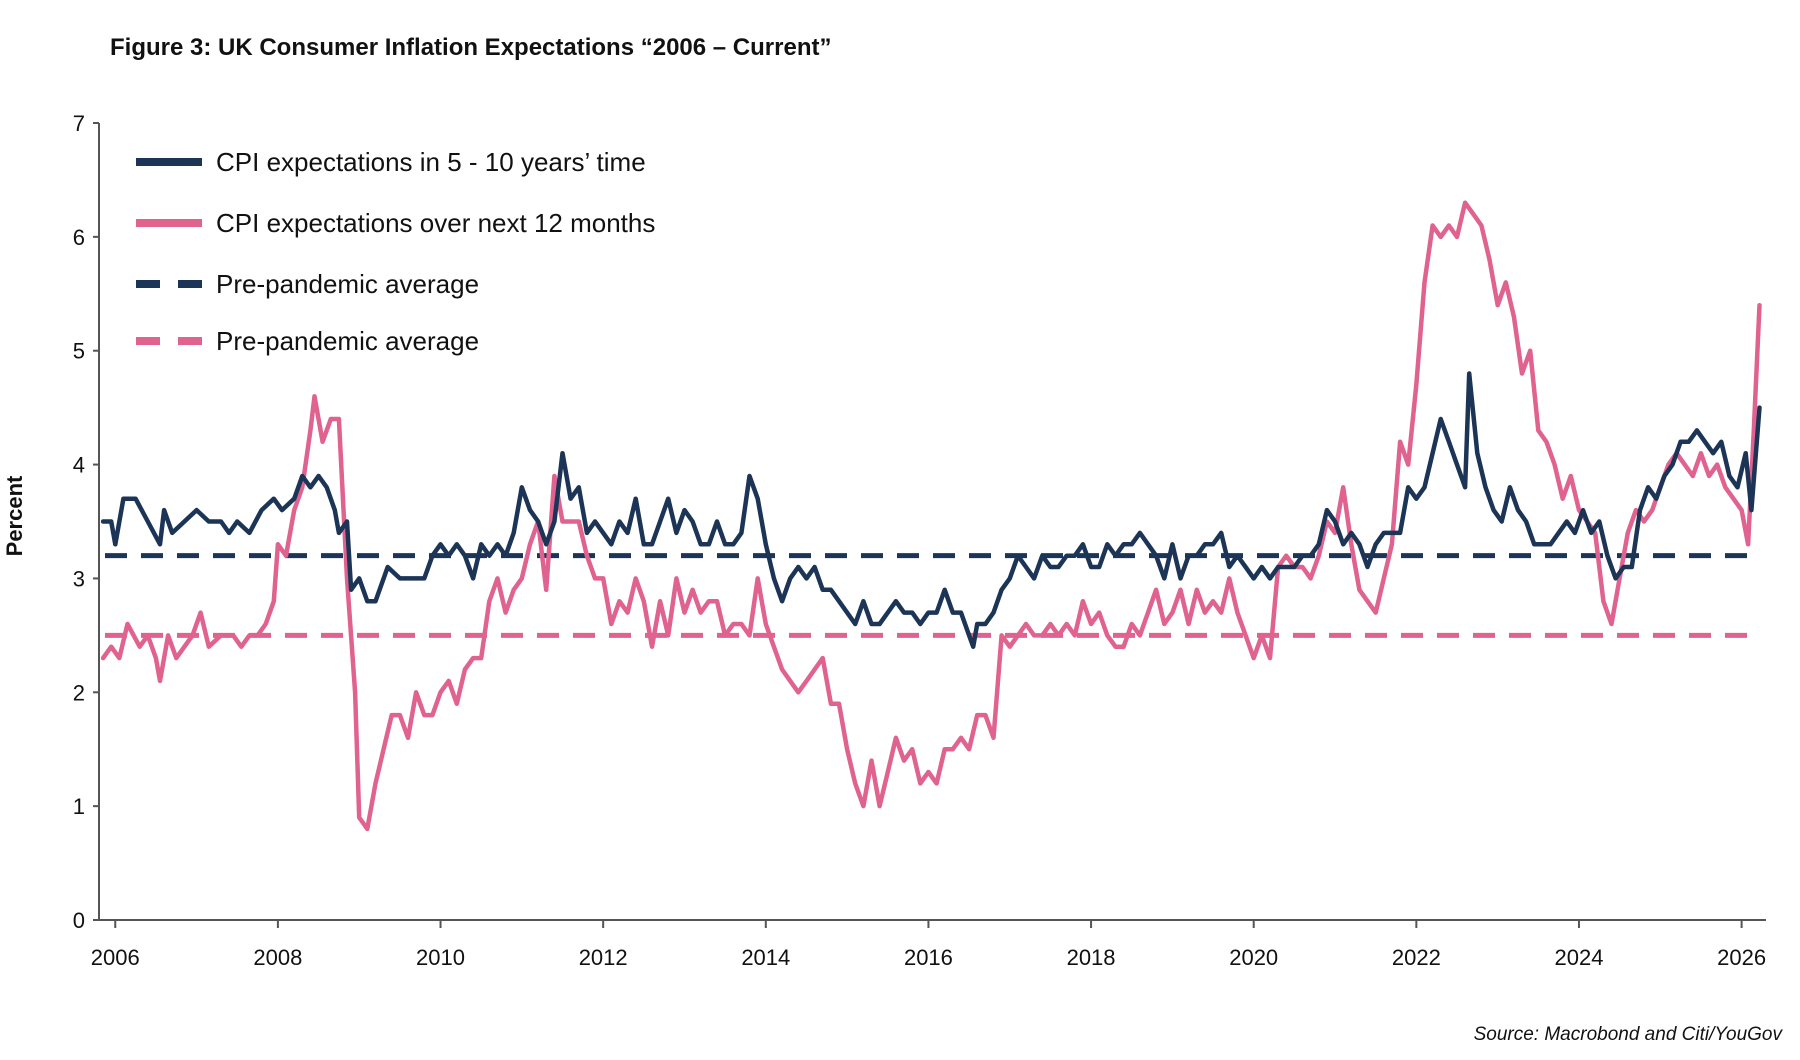 This screenshot has height=1060, width=1800. Describe the element at coordinates (1091, 957) in the screenshot. I see `x-tick-label: 2018` at that location.